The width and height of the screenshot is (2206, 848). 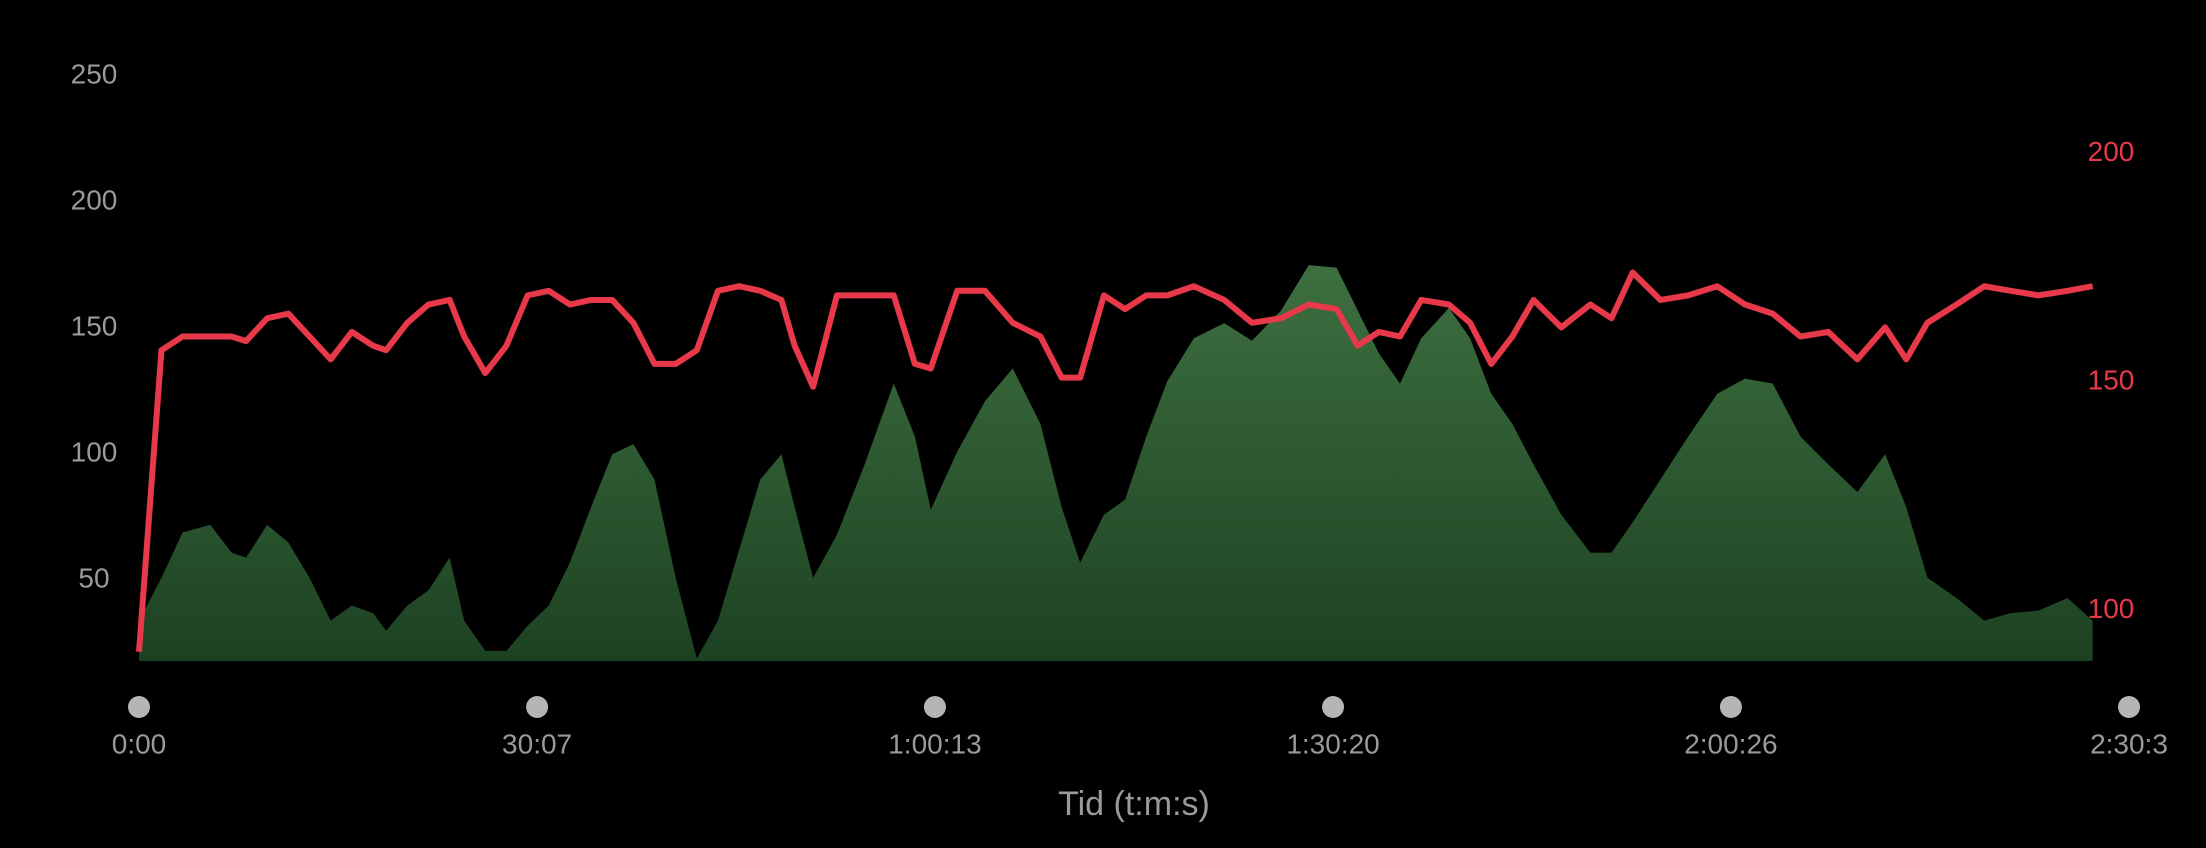 What do you see at coordinates (94, 326) in the screenshot?
I see `y-tick-label: 150` at bounding box center [94, 326].